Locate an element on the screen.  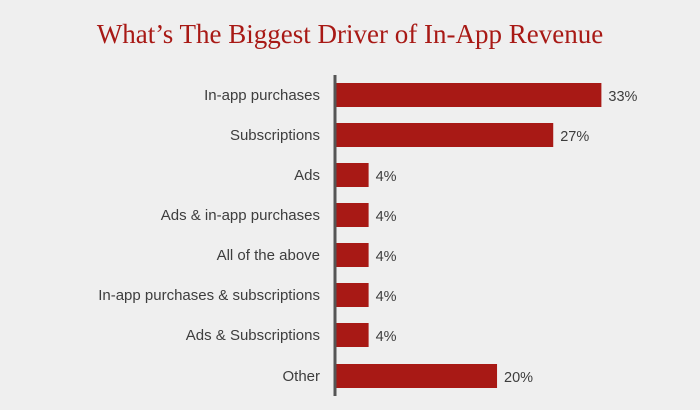
value-label: 20% is located at coordinates (518, 378).